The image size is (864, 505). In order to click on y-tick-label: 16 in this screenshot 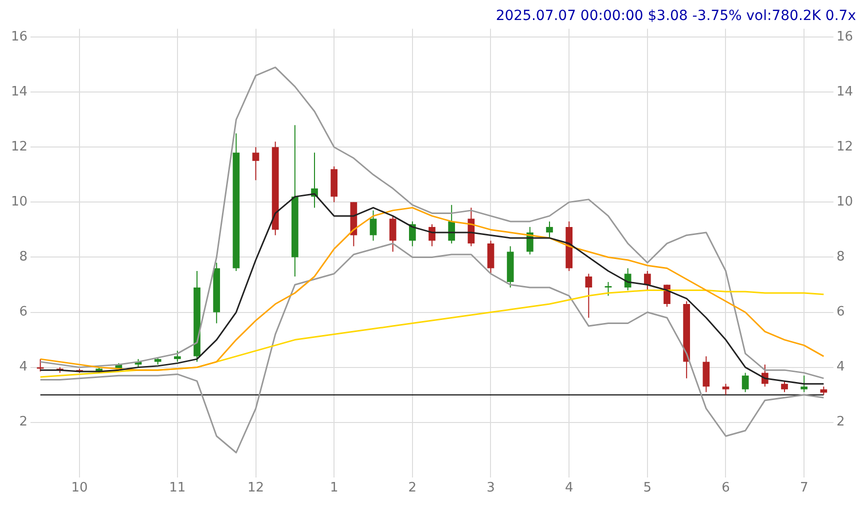, I will do `click(19, 36)`.